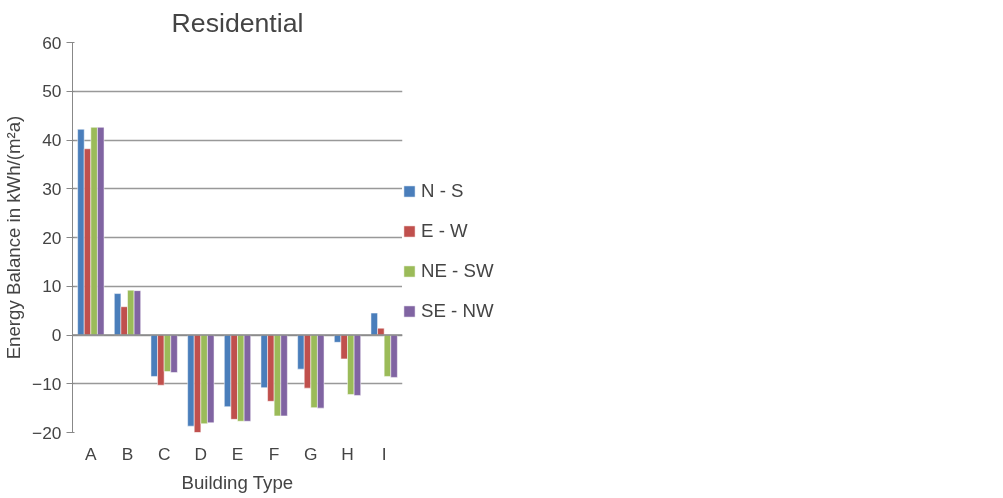  What do you see at coordinates (274, 453) in the screenshot?
I see `x-tick-label: F` at bounding box center [274, 453].